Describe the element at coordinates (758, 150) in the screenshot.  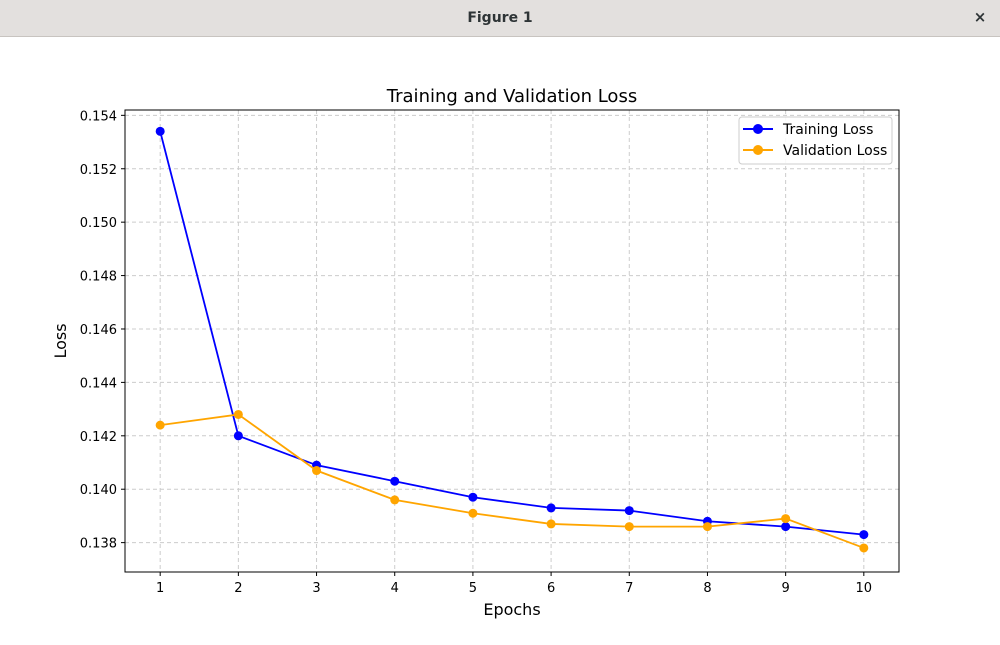
I see `legend-validation-marker` at that location.